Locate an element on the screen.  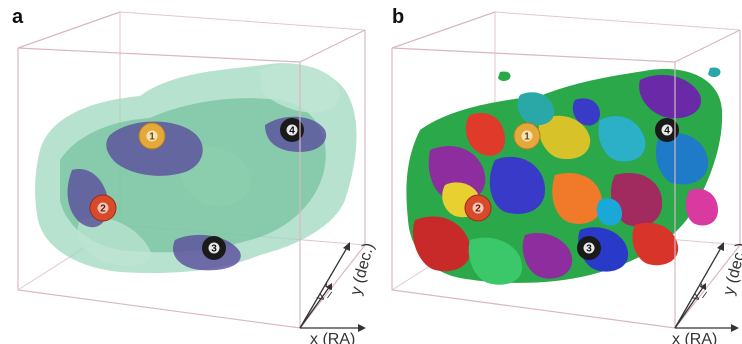
marker-a-1-number: 1 is located at coordinates (152, 137).